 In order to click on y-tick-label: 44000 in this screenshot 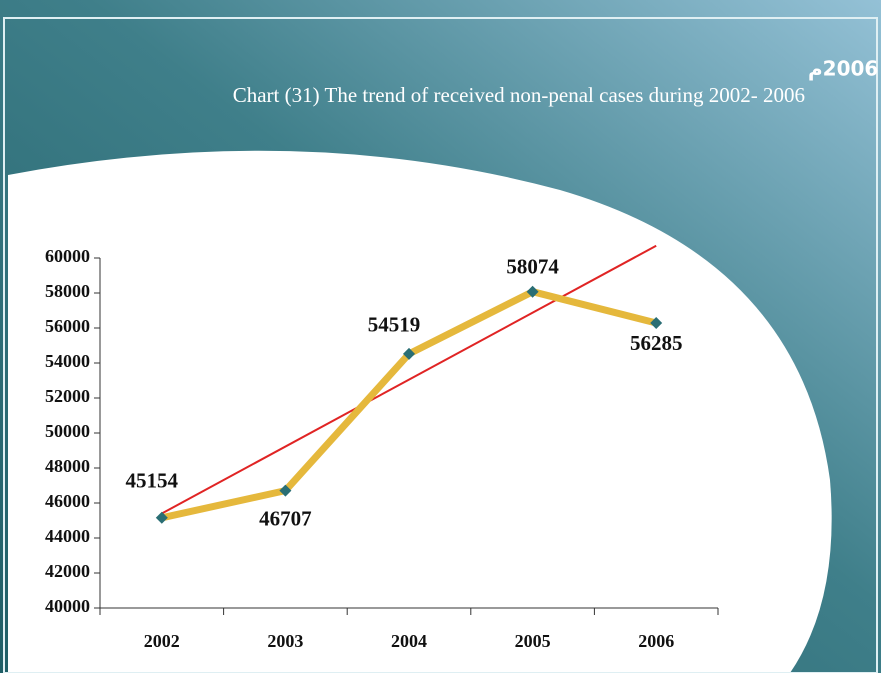, I will do `click(67, 536)`.